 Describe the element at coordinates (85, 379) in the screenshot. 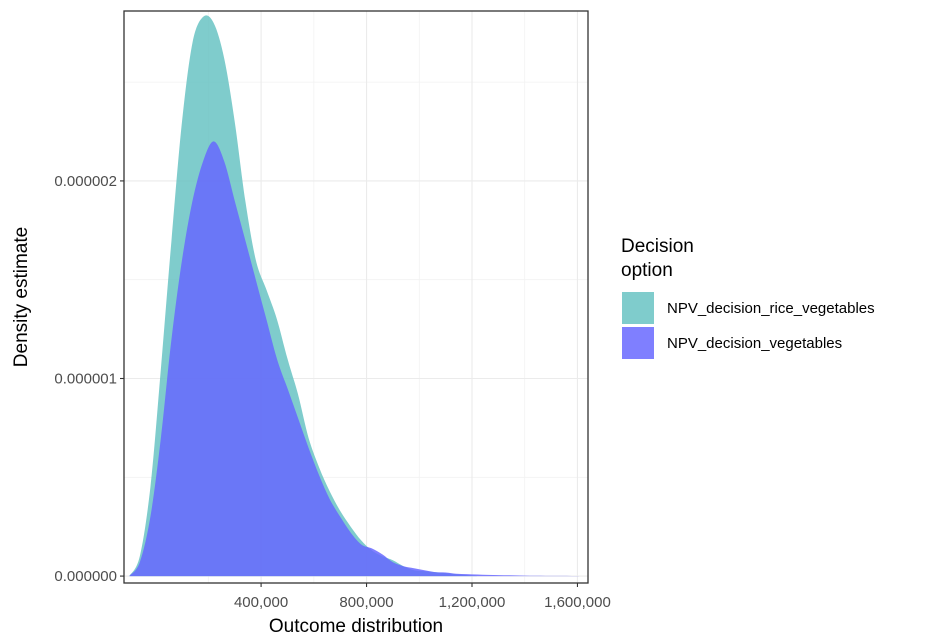

I see `y-tick-label: 0.000001` at that location.